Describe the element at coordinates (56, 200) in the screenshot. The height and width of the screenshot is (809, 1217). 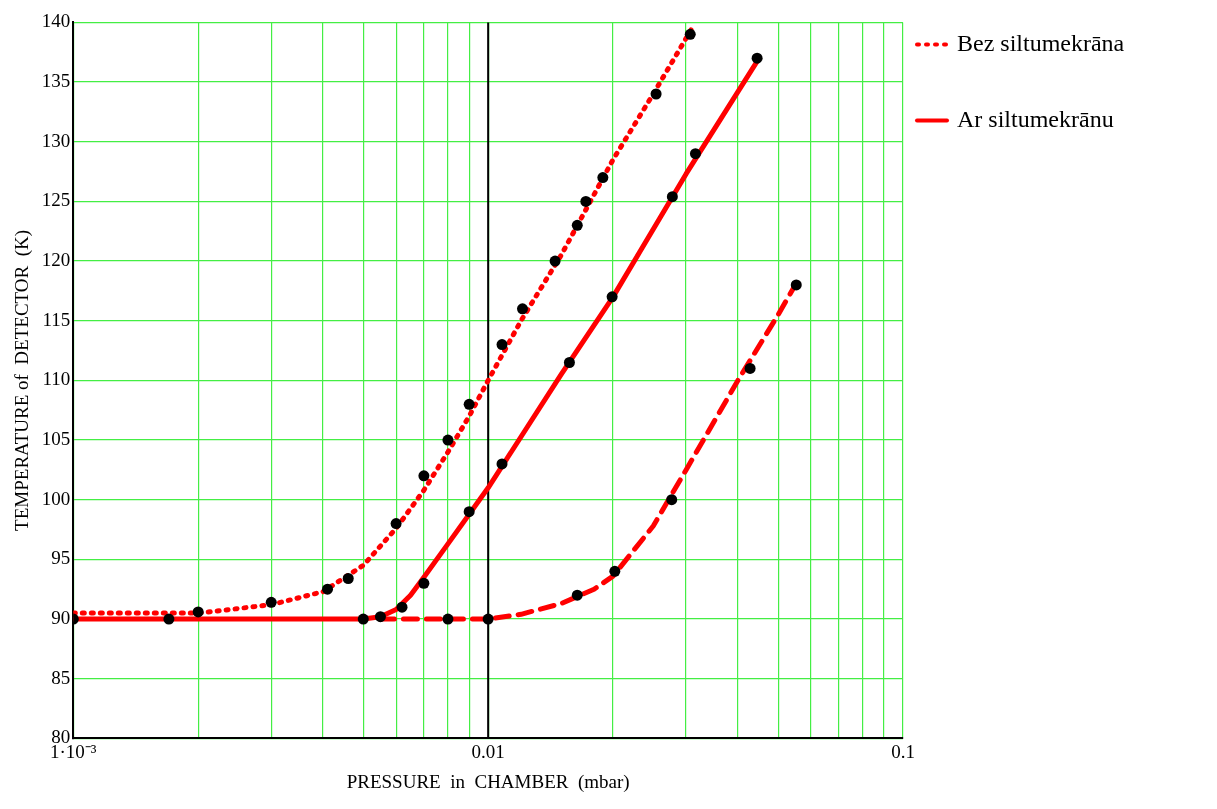
I see `y-tick-label: 125` at that location.